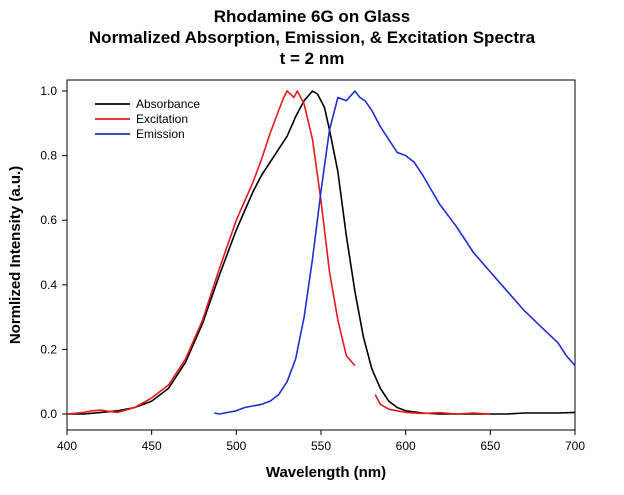 Image resolution: width=624 pixels, height=495 pixels. Describe the element at coordinates (326, 472) in the screenshot. I see `x-axis-label: Wavelength (nm)` at that location.